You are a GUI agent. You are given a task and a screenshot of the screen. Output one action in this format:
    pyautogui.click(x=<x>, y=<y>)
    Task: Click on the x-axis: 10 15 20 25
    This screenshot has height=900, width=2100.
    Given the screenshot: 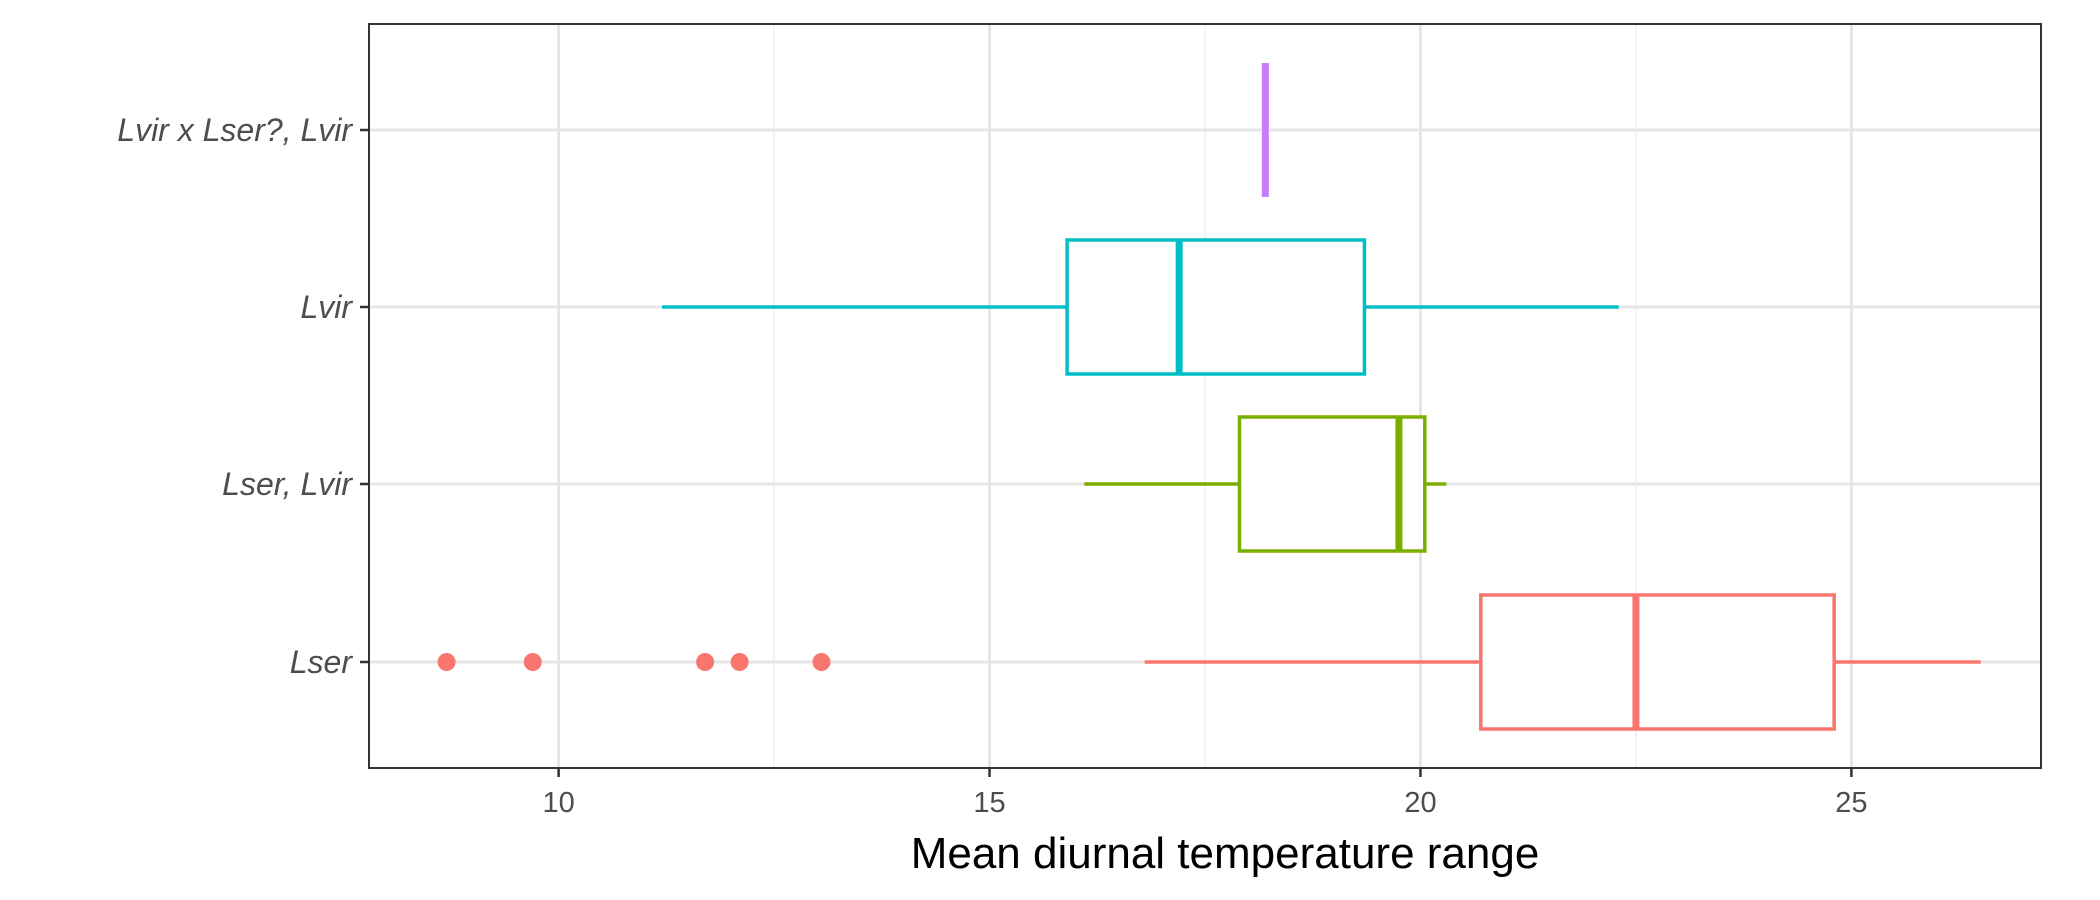 What is the action you would take?
    pyautogui.click(x=1205, y=793)
    